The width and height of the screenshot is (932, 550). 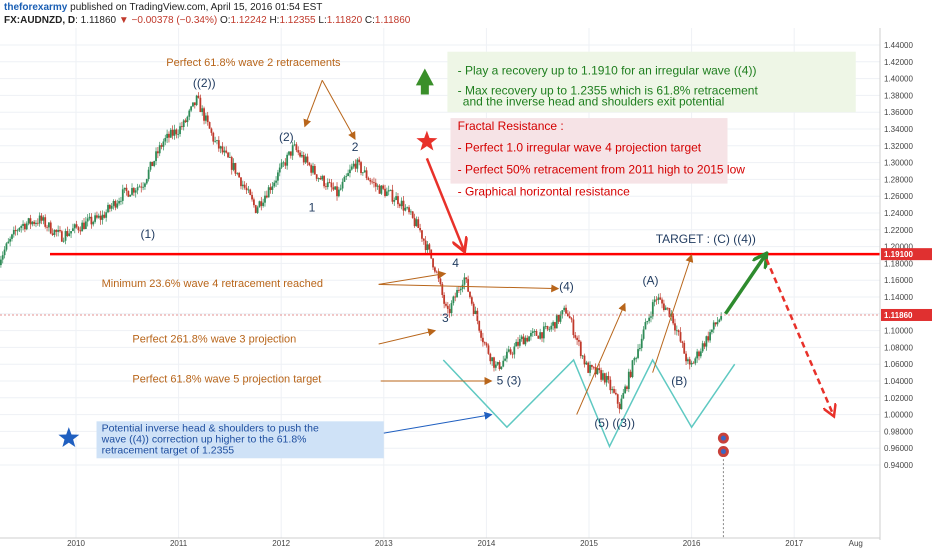 I want to click on y-tick-label: 1.04000, so click(x=898, y=381).